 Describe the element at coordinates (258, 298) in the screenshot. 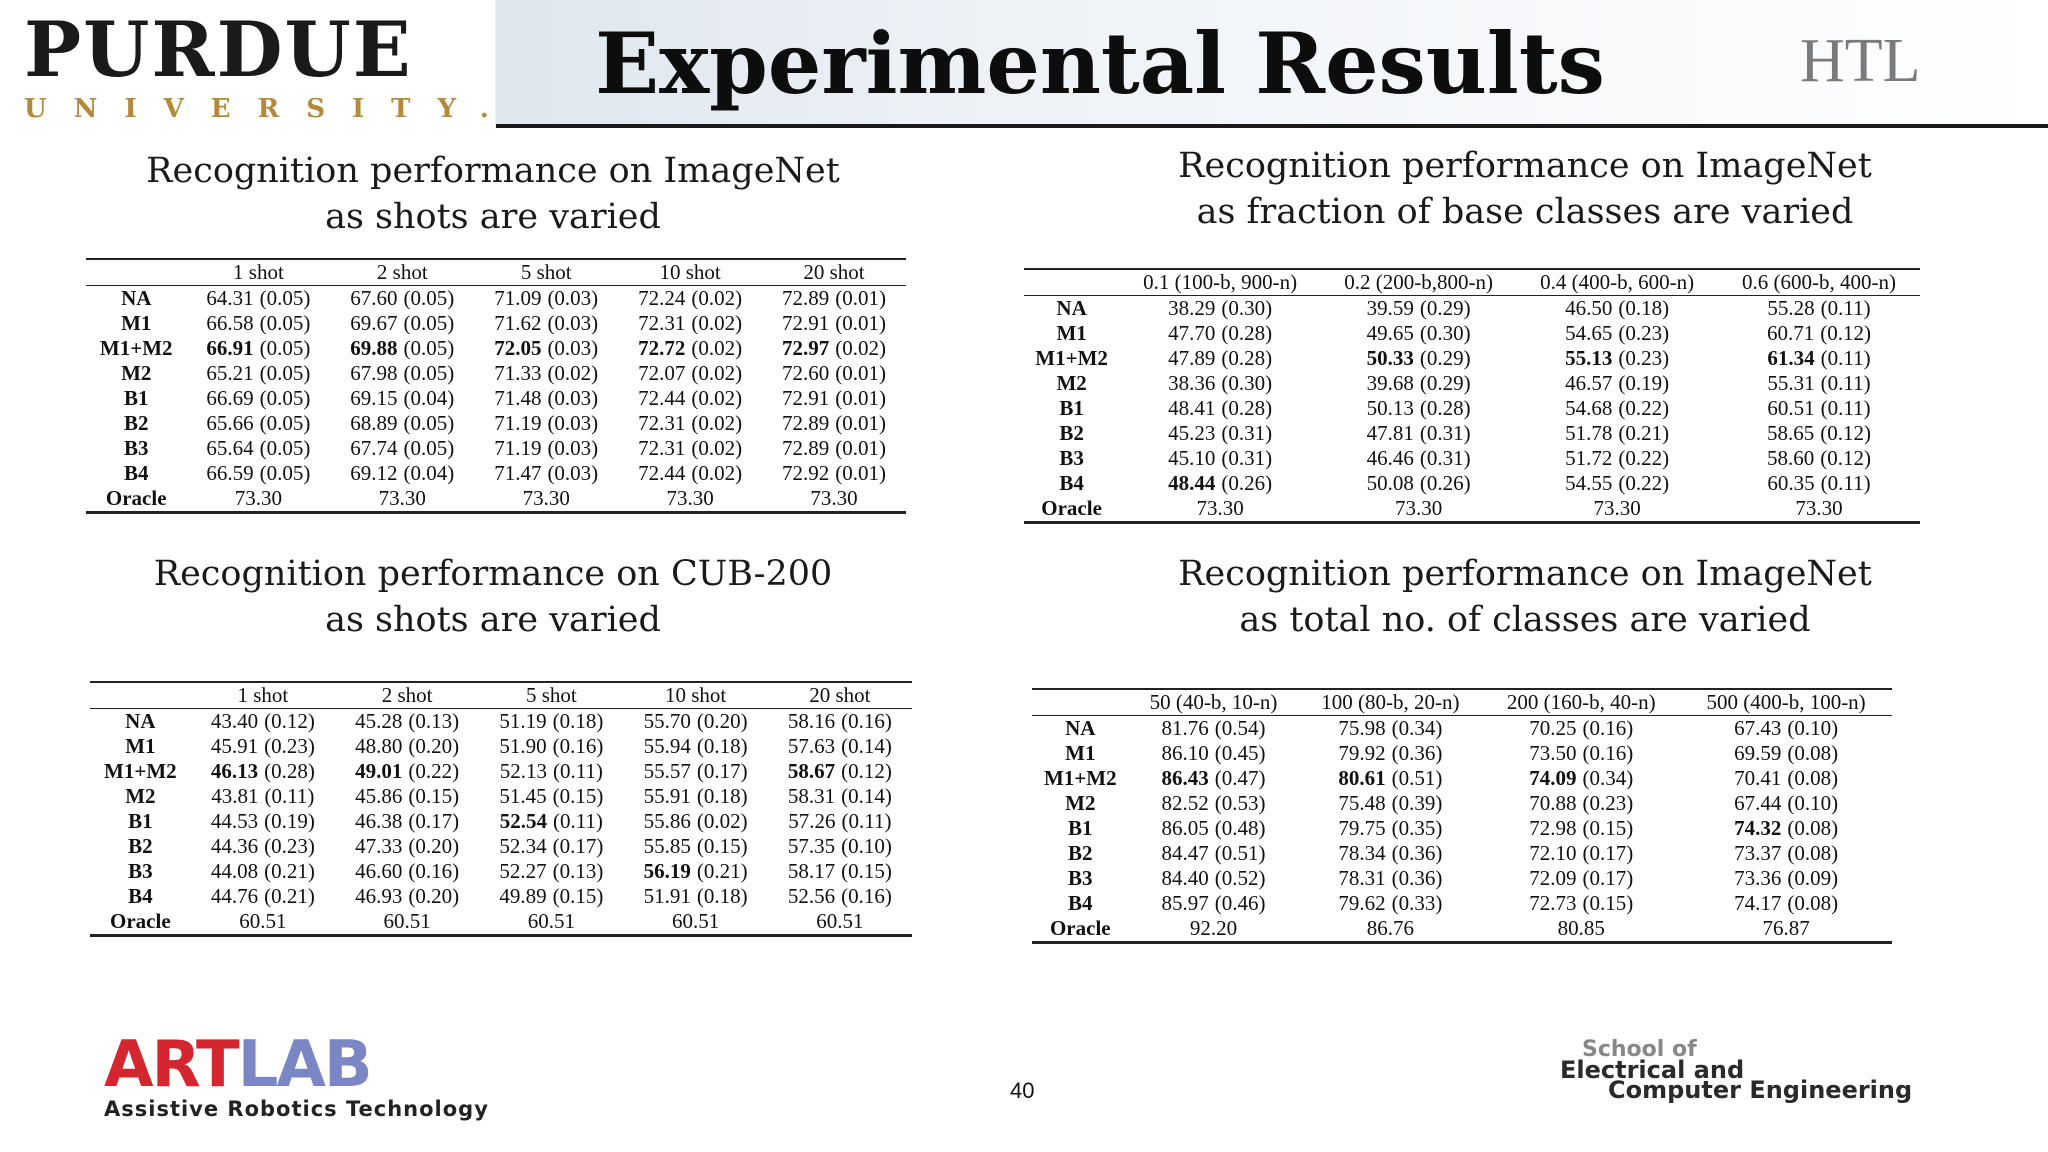

I see `table-cell: 64.31 (0.05)` at that location.